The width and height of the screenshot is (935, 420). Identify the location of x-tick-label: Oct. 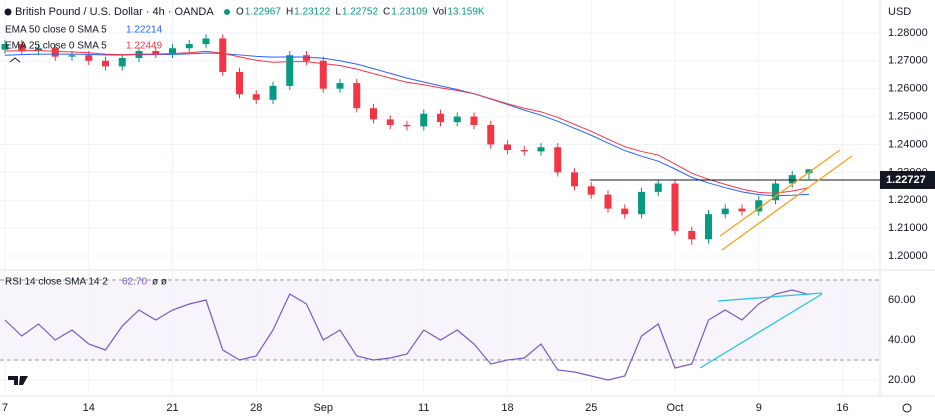
(674, 408).